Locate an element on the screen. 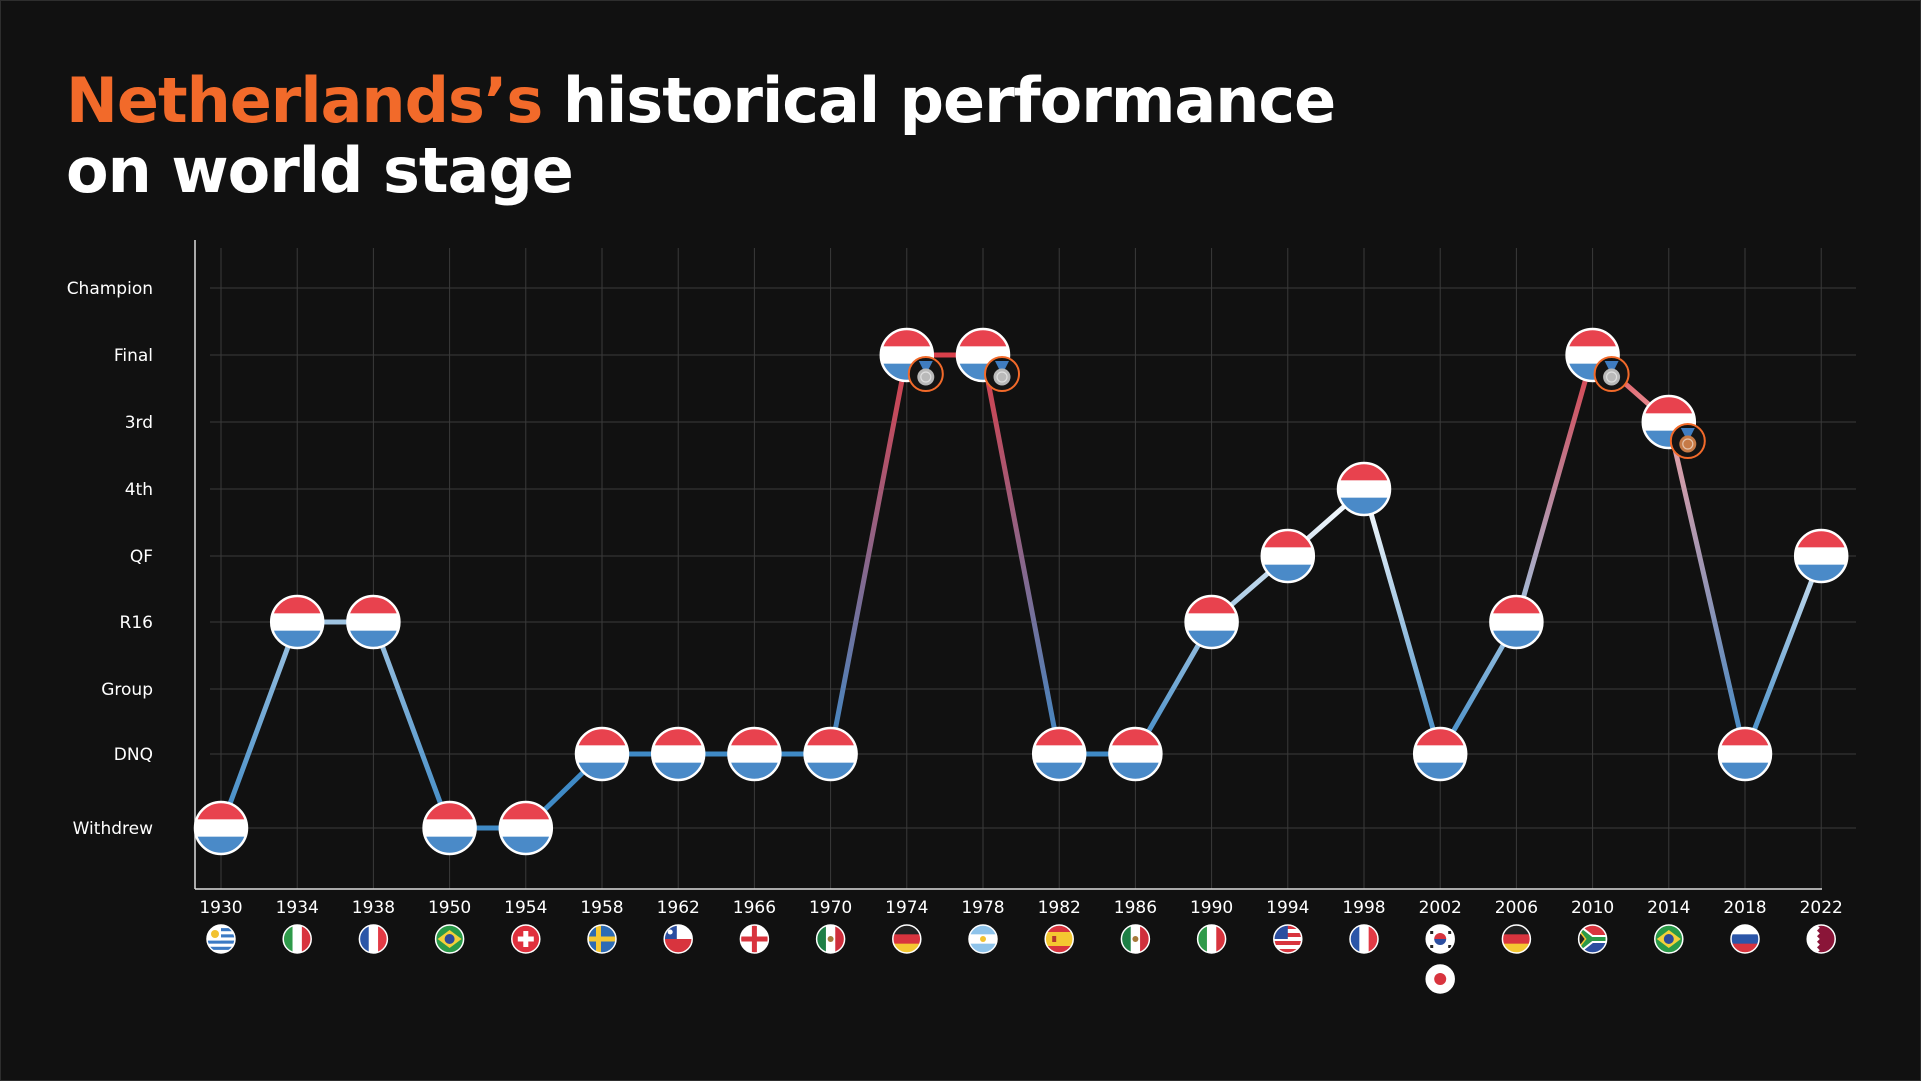 The height and width of the screenshot is (1081, 1921). bronze-medal-icon-2014 is located at coordinates (1687, 441).